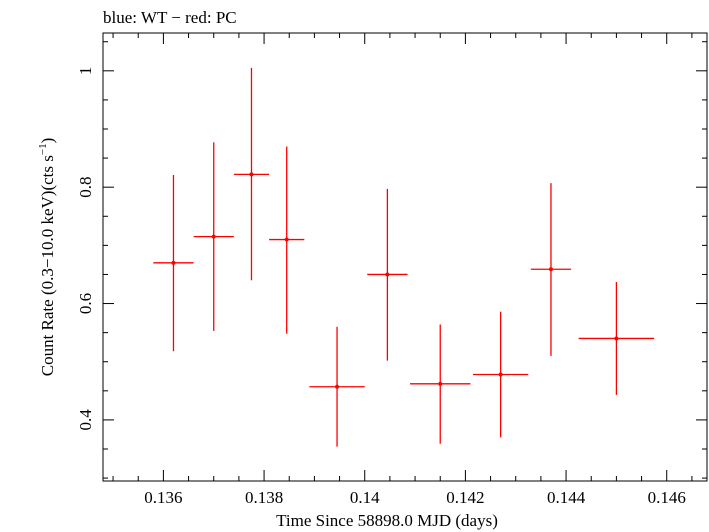 The width and height of the screenshot is (709, 532). Describe the element at coordinates (85, 71) in the screenshot. I see `y-tick-label: 1` at that location.